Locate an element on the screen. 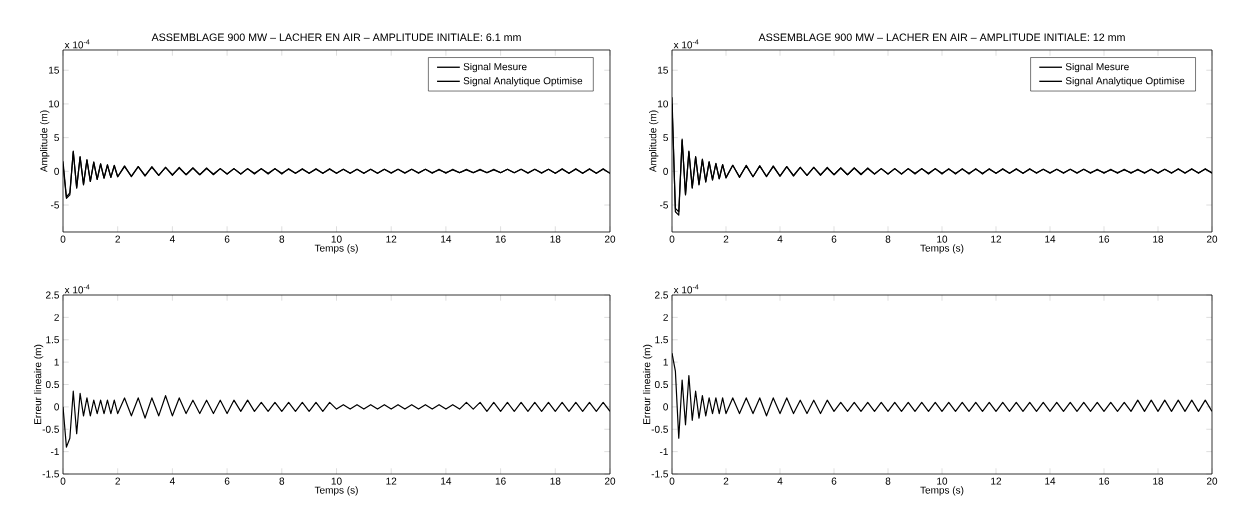 The height and width of the screenshot is (526, 1233). chart-title: ASSEMBLAGE 900 MW – LACHER EN AIR – AMPLITUDE INITIALE: 12 mm is located at coordinates (941, 37).